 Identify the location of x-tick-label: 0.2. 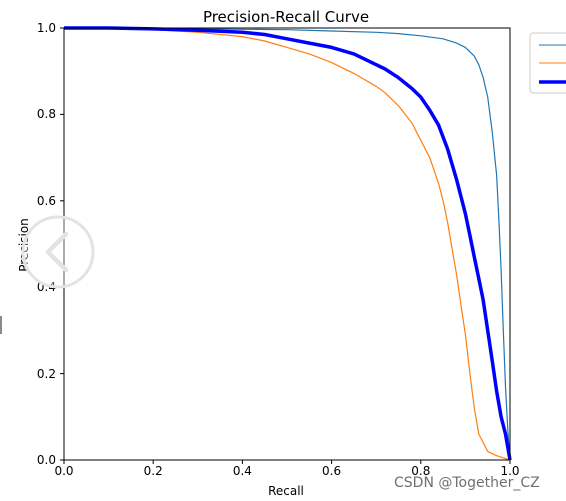
(153, 471).